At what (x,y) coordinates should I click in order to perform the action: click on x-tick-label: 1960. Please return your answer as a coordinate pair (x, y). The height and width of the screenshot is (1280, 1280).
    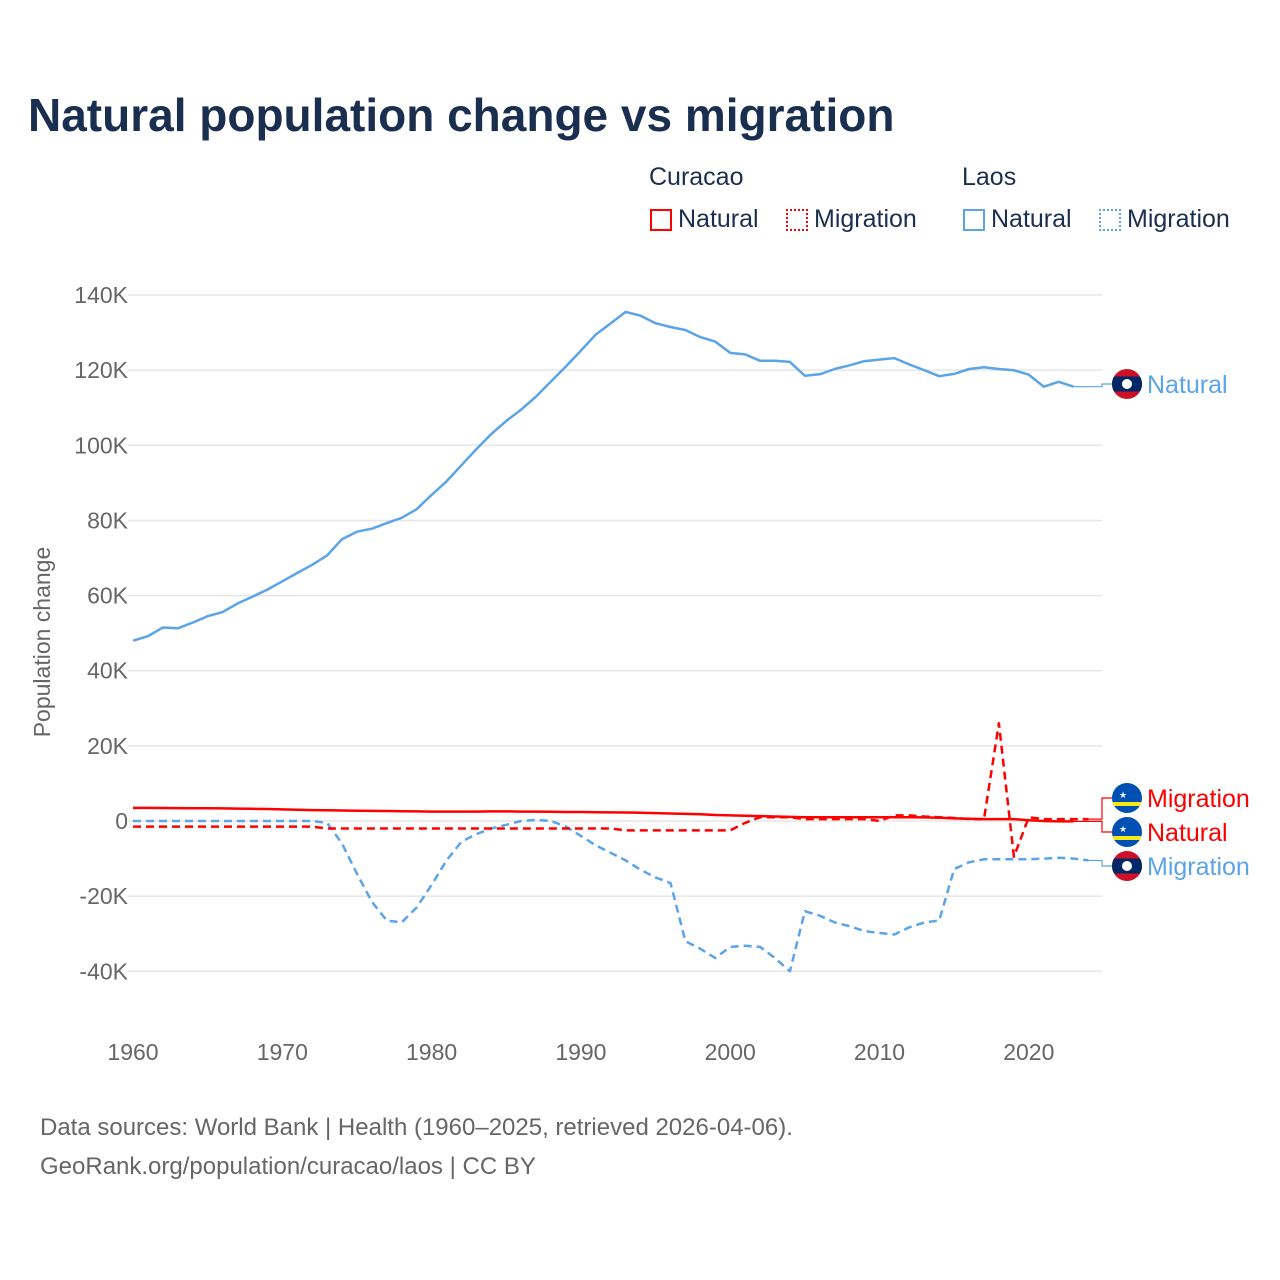
    Looking at the image, I should click on (132, 1052).